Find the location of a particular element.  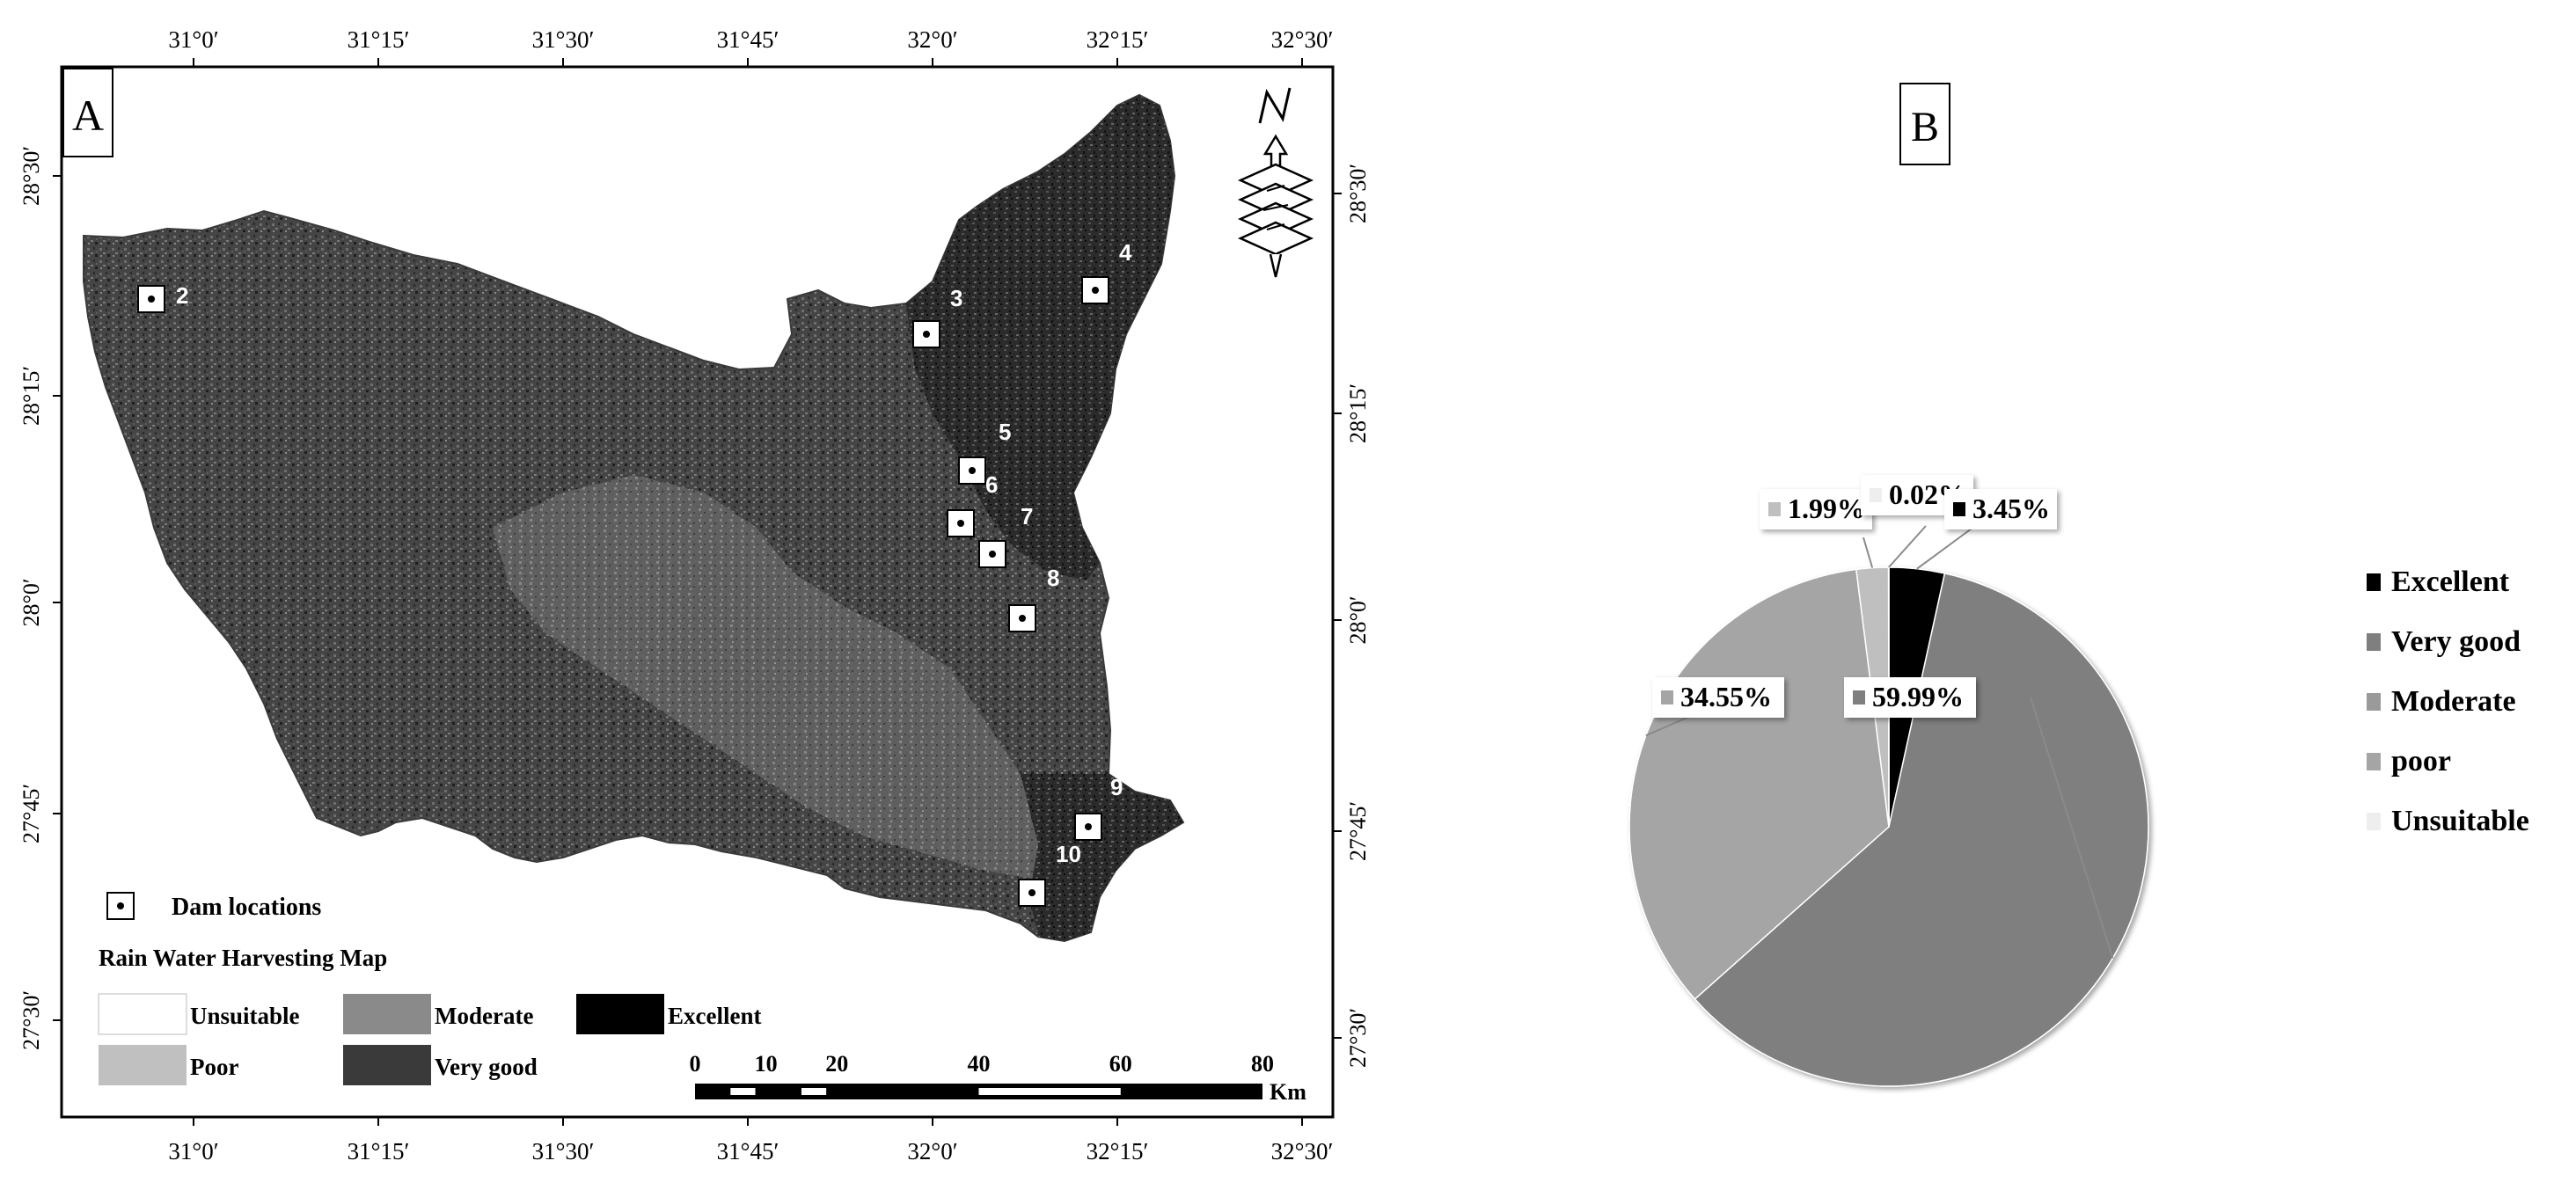

dam-label-10: 10 is located at coordinates (1068, 854).